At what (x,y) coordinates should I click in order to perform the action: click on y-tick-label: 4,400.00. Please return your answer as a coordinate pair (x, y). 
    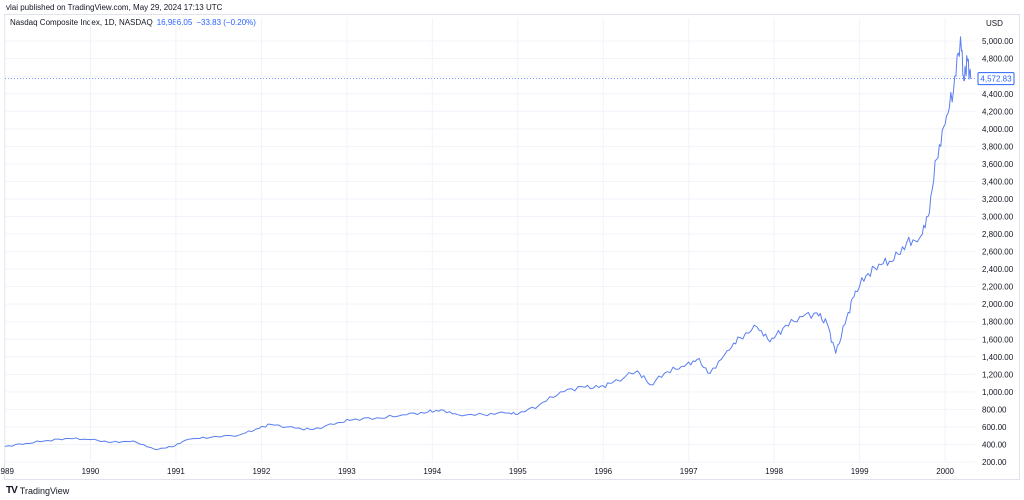
    Looking at the image, I should click on (998, 94).